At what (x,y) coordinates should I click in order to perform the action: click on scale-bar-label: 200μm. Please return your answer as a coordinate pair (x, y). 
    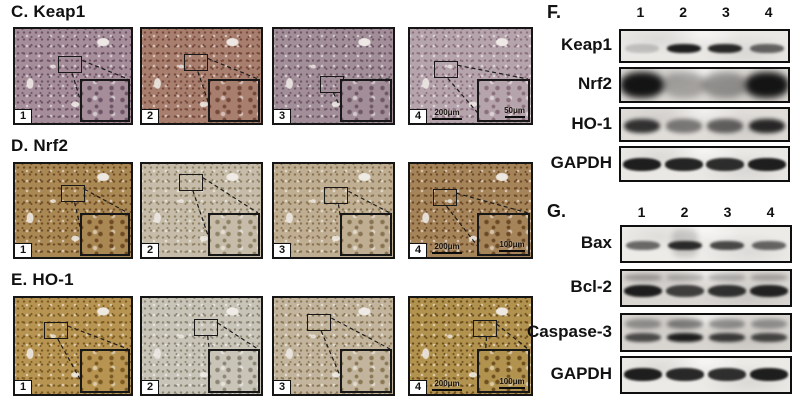
    Looking at the image, I should click on (447, 246).